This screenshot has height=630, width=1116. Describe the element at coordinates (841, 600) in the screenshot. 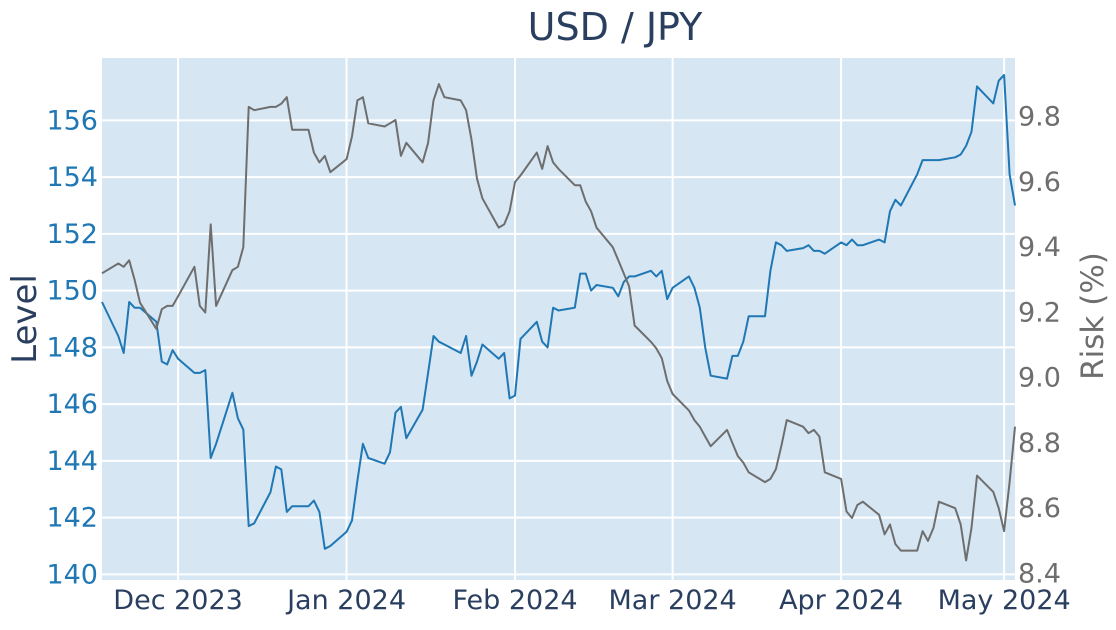

I see `x-tick-label: Apr 2024` at that location.